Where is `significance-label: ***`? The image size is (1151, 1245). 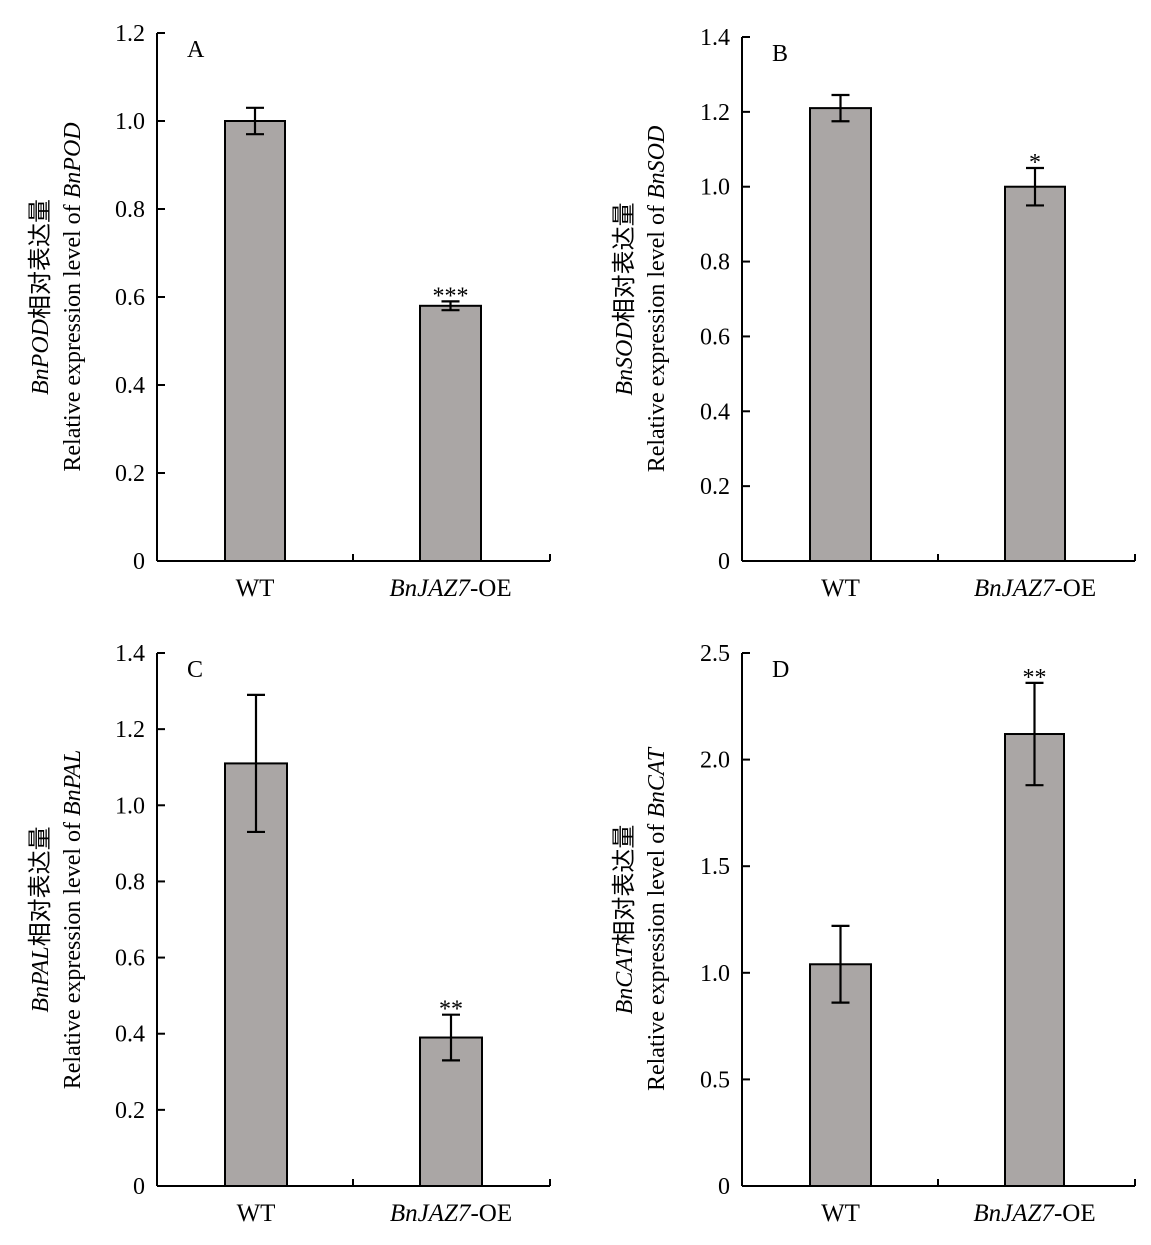
significance-label: *** is located at coordinates (451, 296).